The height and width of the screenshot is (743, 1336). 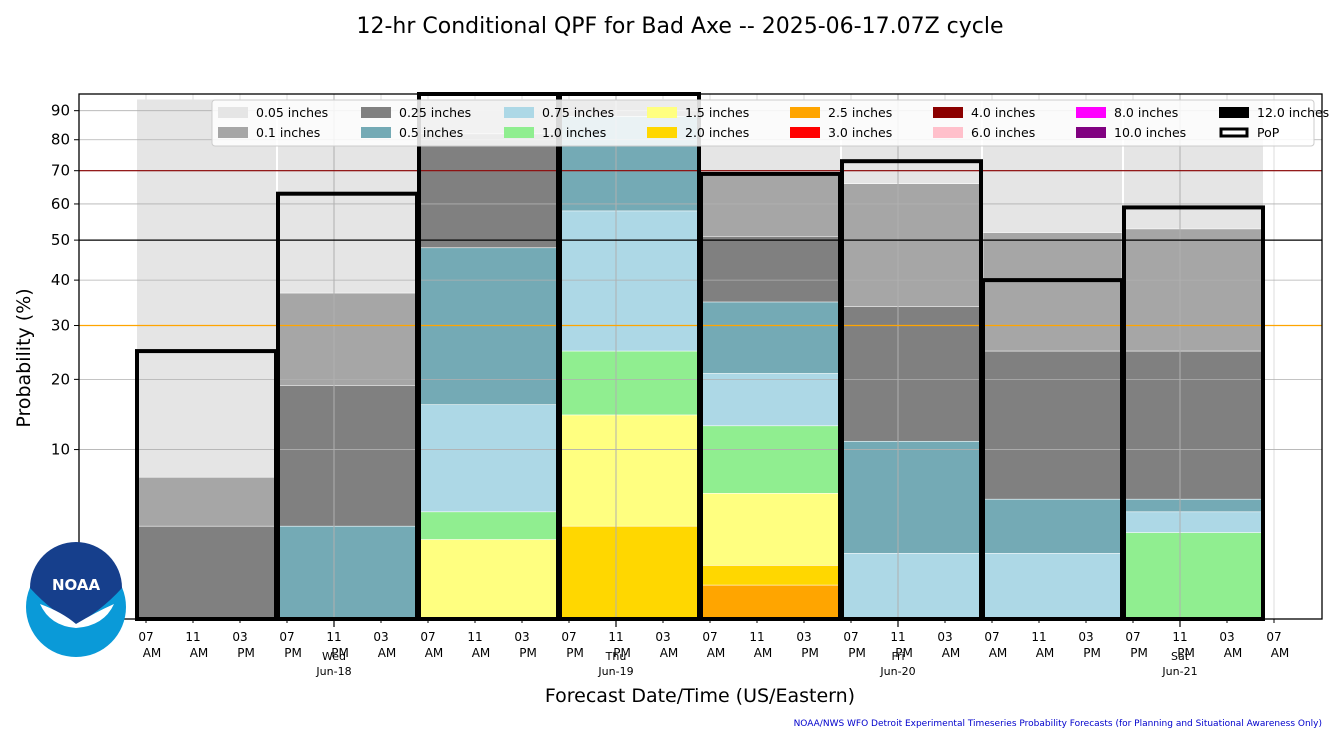 I want to click on date-label-date: Jun-20, so click(x=897, y=671).